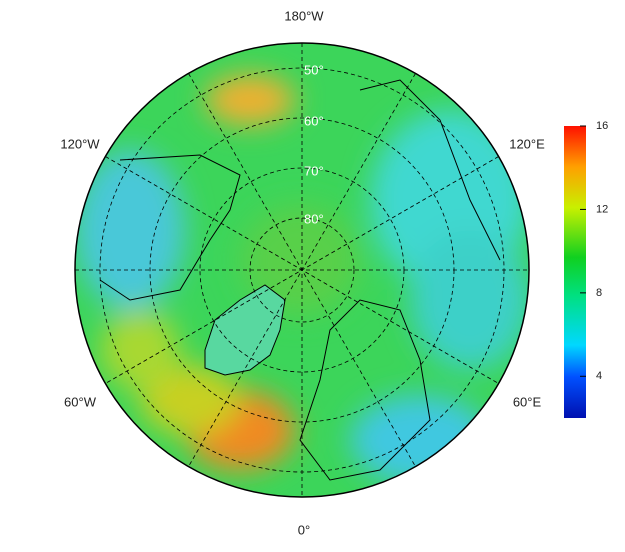  Describe the element at coordinates (527, 401) in the screenshot. I see `longitude-label: 60°E` at that location.